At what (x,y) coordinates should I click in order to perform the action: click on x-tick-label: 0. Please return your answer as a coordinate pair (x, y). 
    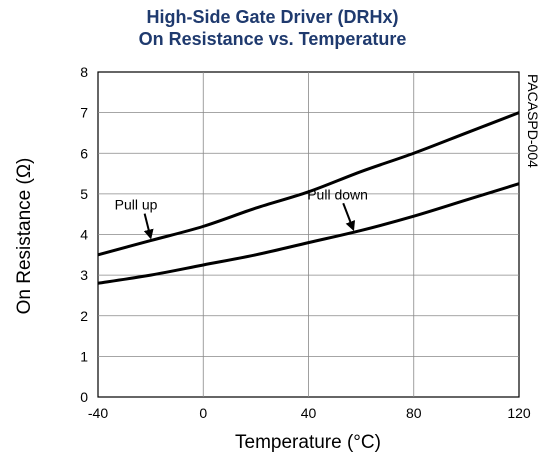
    Looking at the image, I should click on (203, 413).